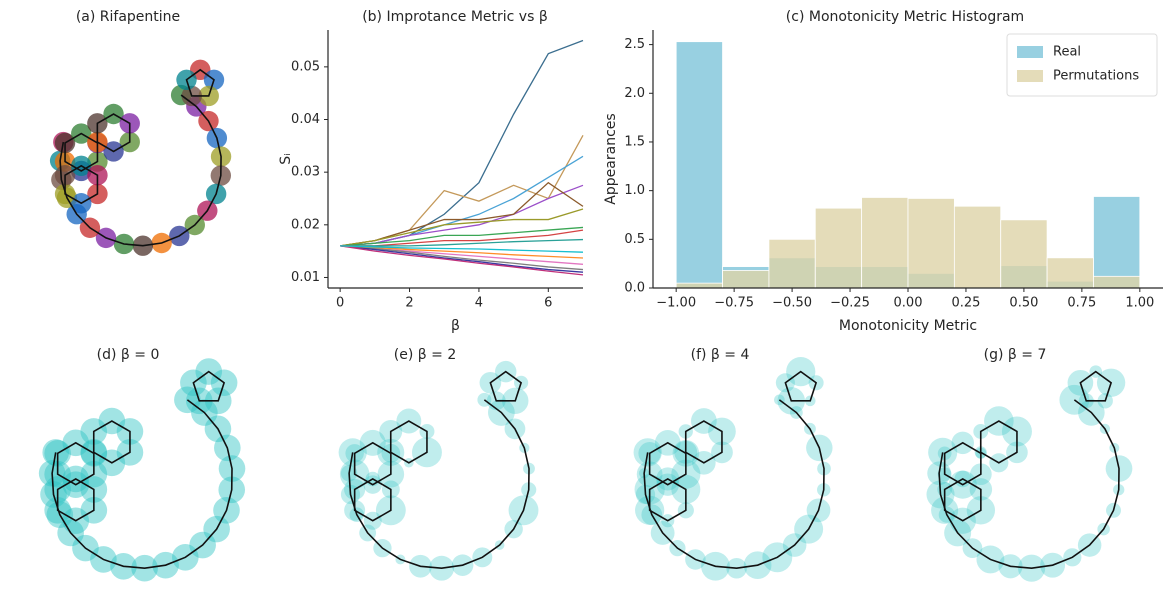 The width and height of the screenshot is (1174, 613). I want to click on panel-title: (g) β = 7, so click(1015, 355).